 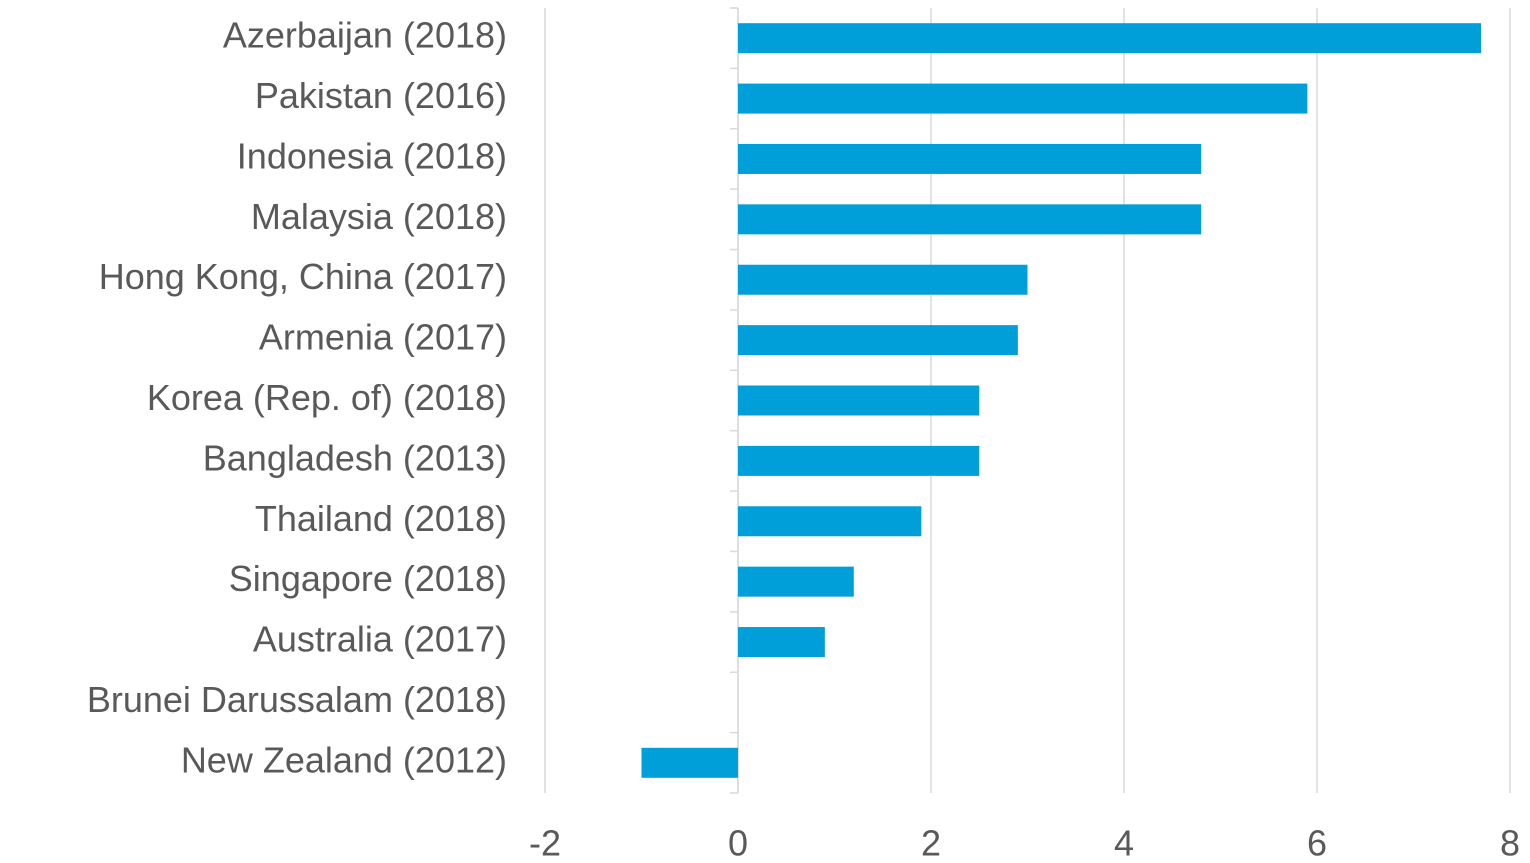 What do you see at coordinates (383, 337) in the screenshot?
I see `y-tick-label: Armenia (2017)` at bounding box center [383, 337].